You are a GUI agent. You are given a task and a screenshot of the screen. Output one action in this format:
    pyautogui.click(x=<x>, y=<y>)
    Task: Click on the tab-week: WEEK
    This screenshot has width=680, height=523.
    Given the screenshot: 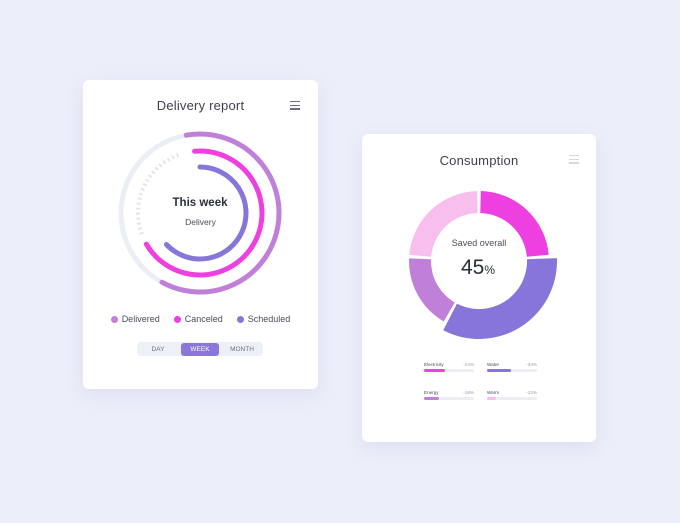 What is the action you would take?
    pyautogui.click(x=200, y=349)
    